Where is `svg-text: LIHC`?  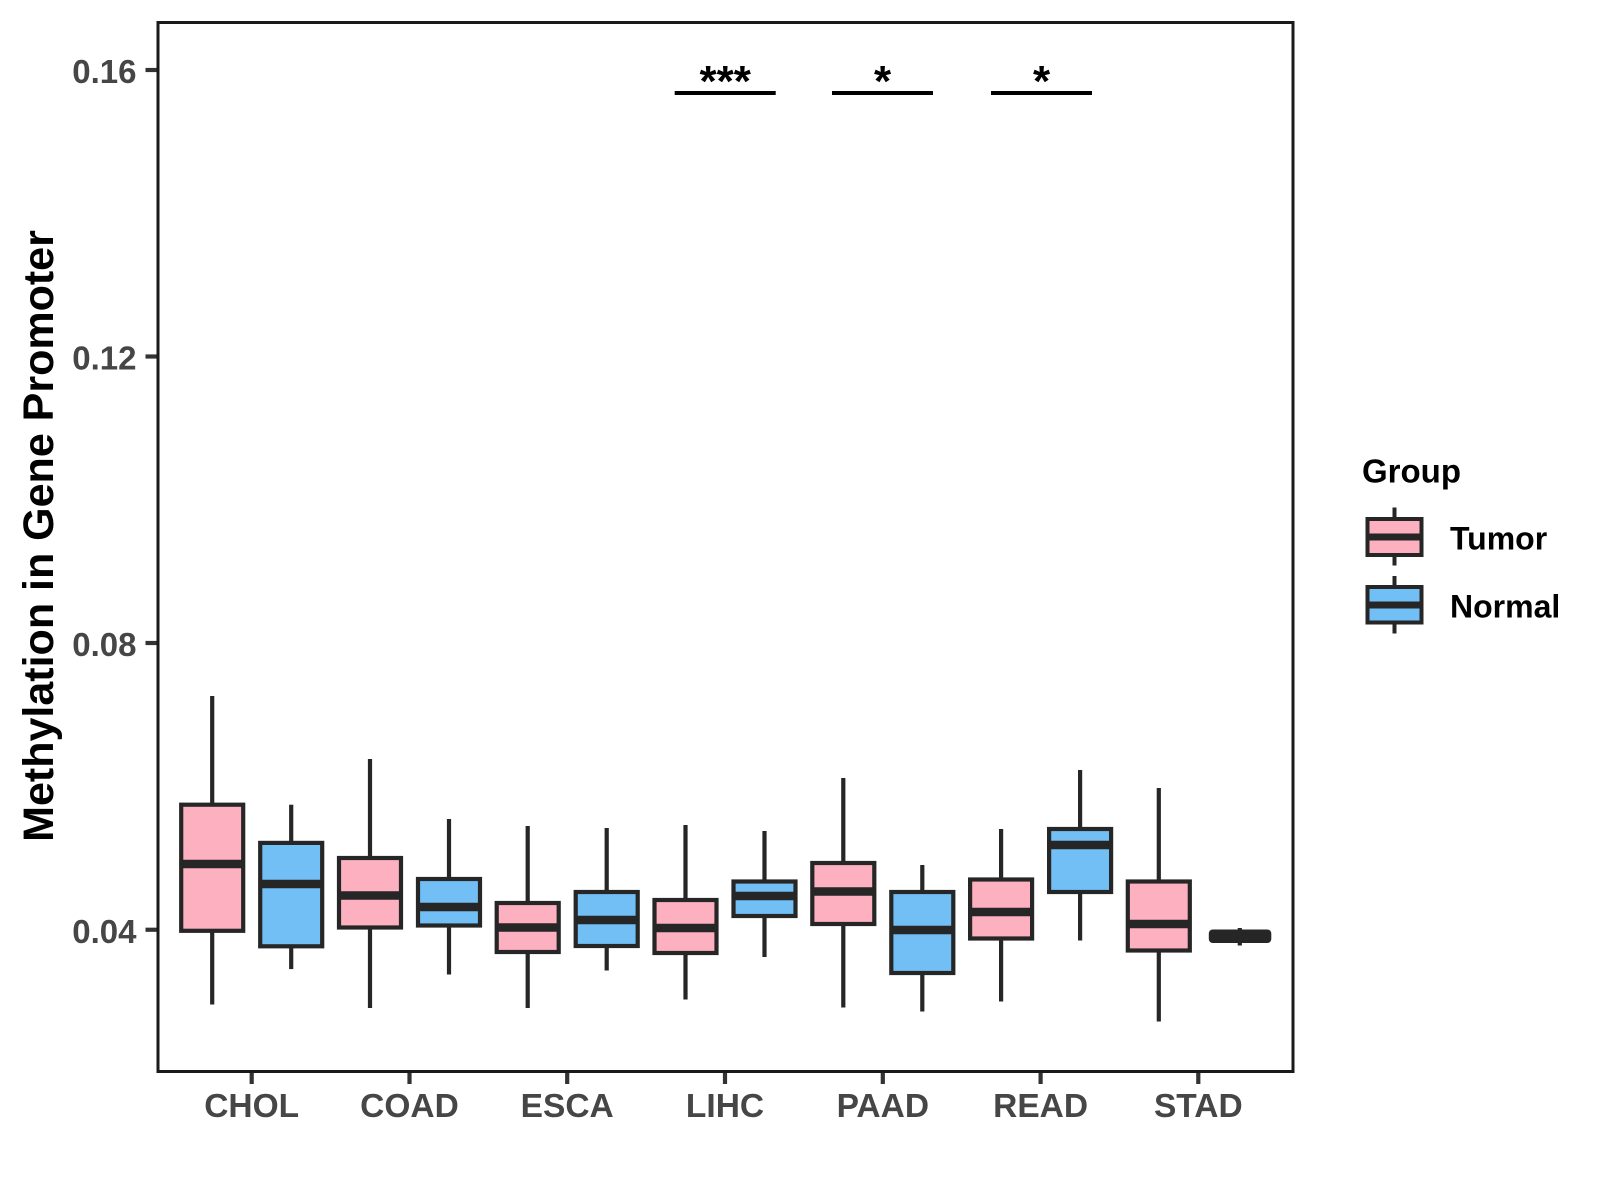 svg-text: LIHC is located at coordinates (725, 1106).